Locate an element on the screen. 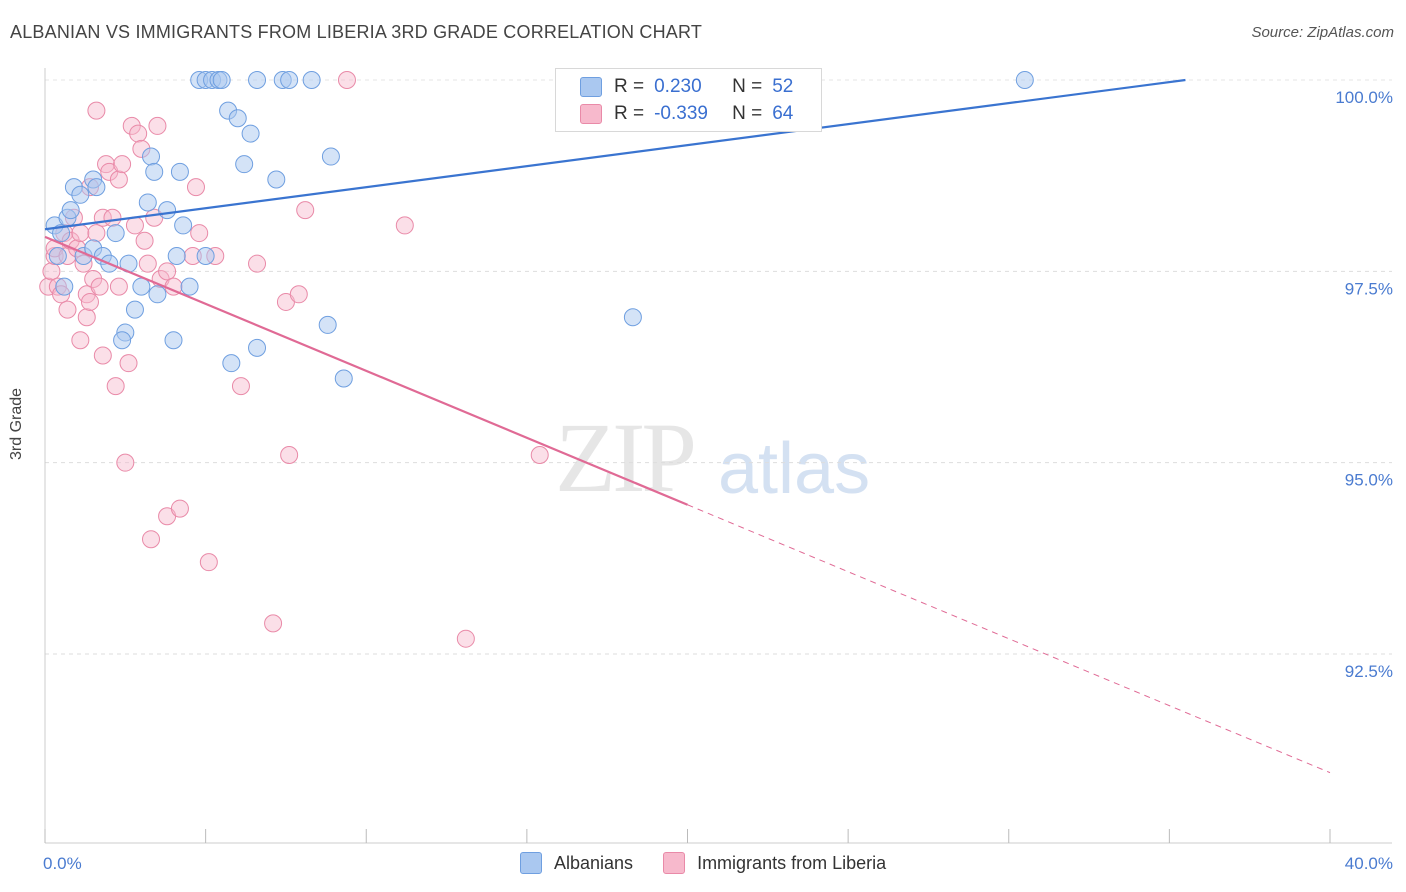 The image size is (1406, 892). legend-swatch-albanians is located at coordinates (531, 863).